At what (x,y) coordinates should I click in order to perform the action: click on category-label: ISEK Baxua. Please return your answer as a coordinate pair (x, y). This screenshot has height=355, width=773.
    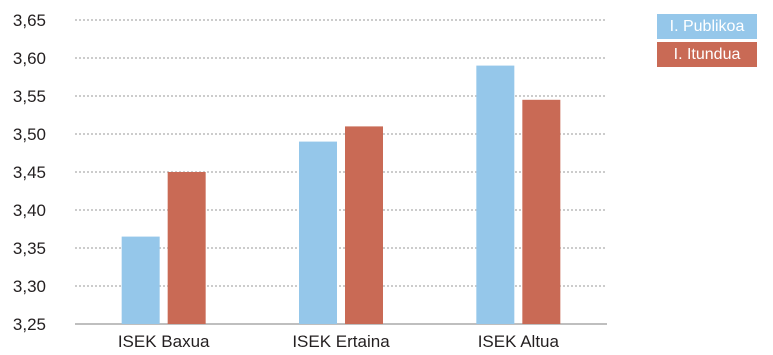
    Looking at the image, I should click on (164, 341).